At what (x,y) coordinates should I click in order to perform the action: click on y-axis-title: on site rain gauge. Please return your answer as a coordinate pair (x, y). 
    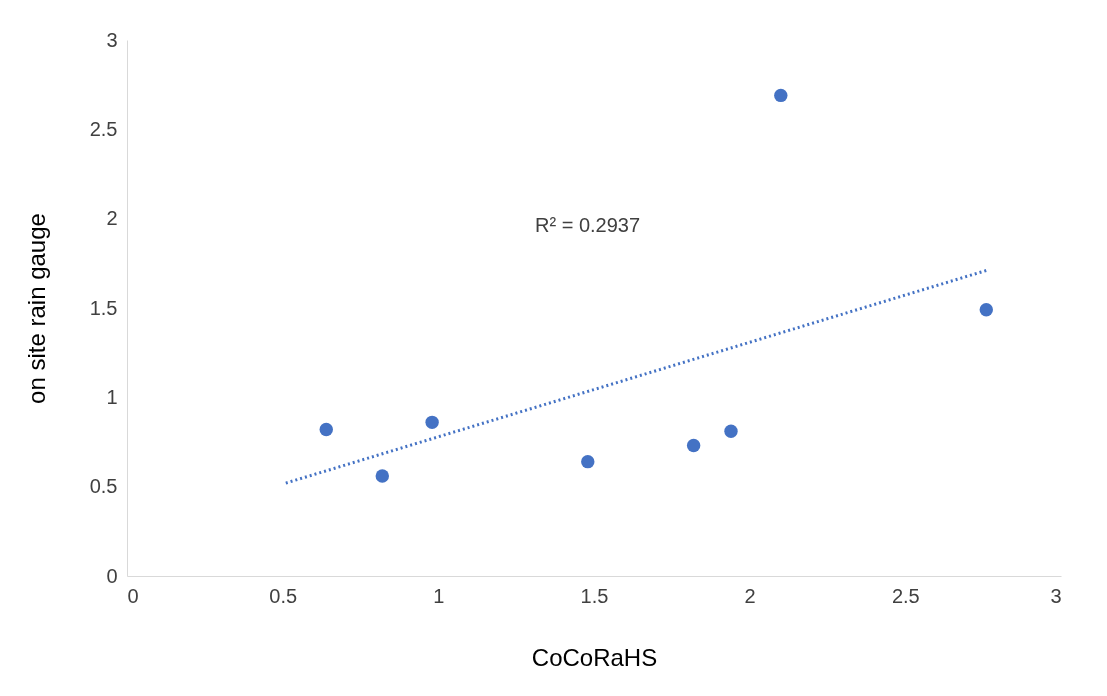
    Looking at the image, I should click on (36, 308).